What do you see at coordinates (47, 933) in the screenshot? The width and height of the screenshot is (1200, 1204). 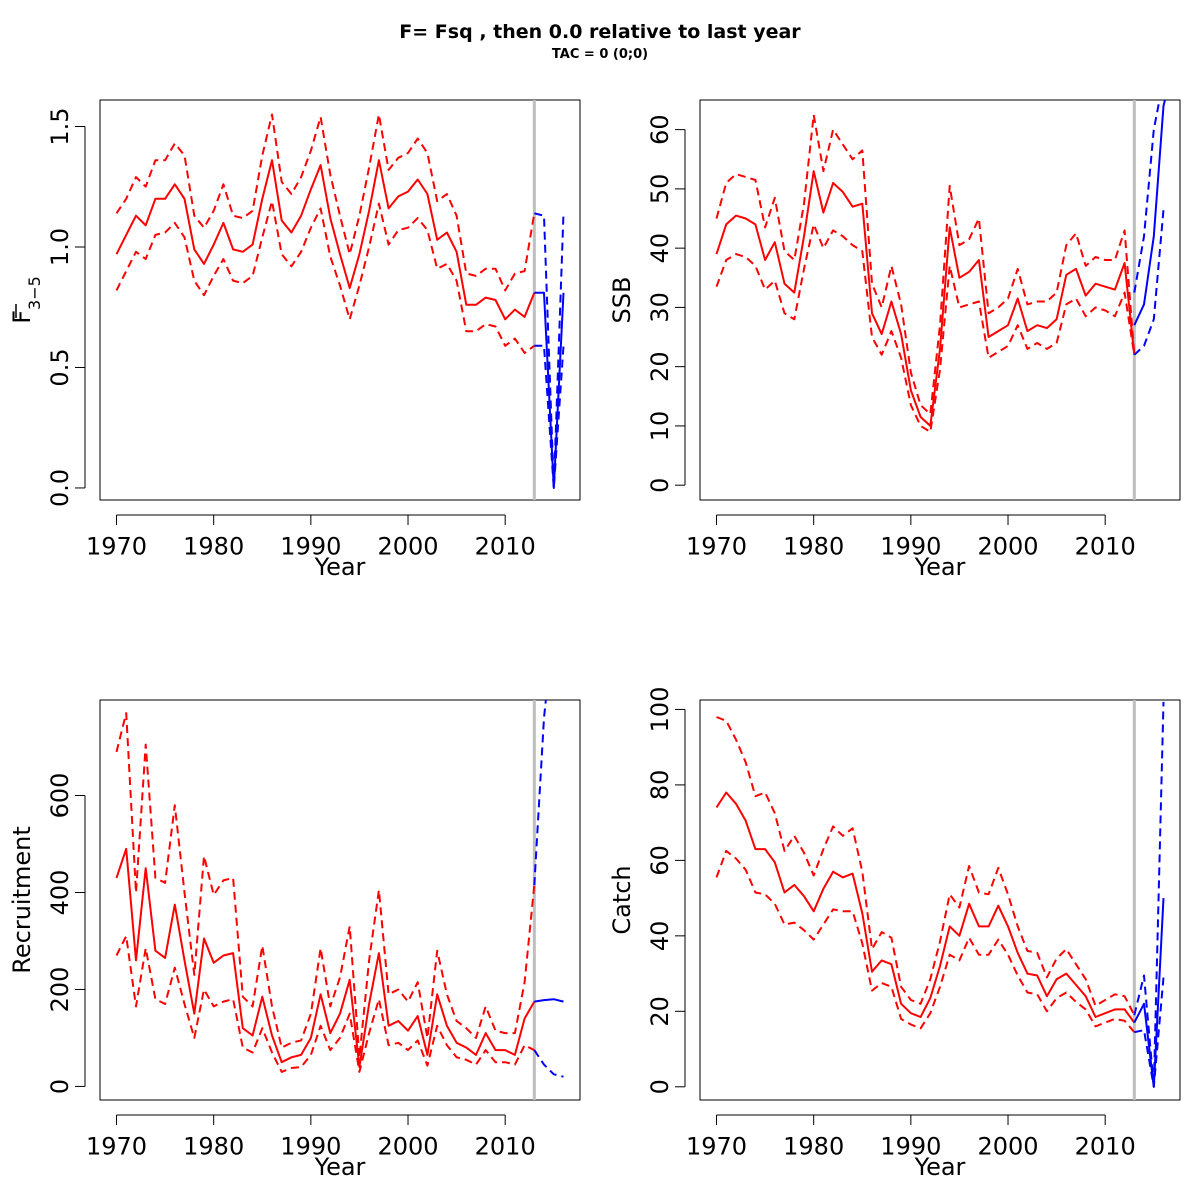 I see `y-axis: 0 200 400 600 Recruitment` at bounding box center [47, 933].